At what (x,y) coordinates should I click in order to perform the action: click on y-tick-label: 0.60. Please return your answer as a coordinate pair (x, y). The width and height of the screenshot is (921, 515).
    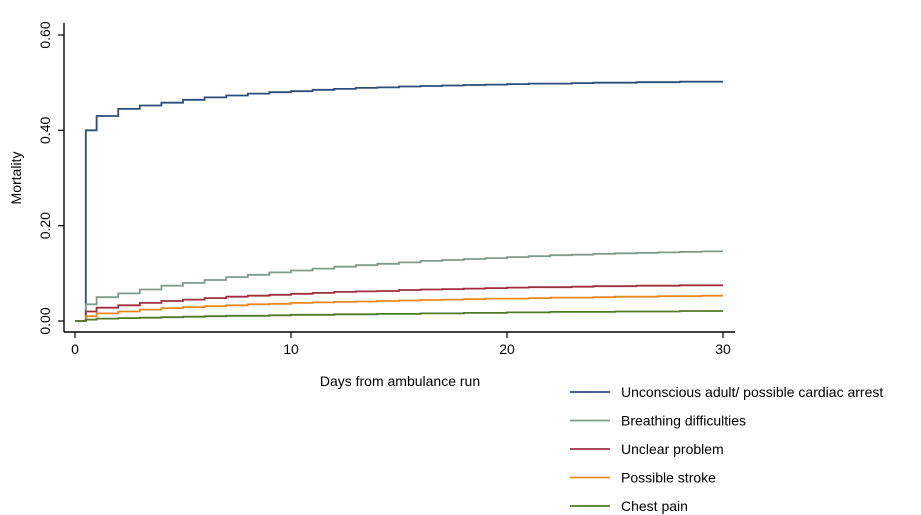
    Looking at the image, I should click on (45, 34).